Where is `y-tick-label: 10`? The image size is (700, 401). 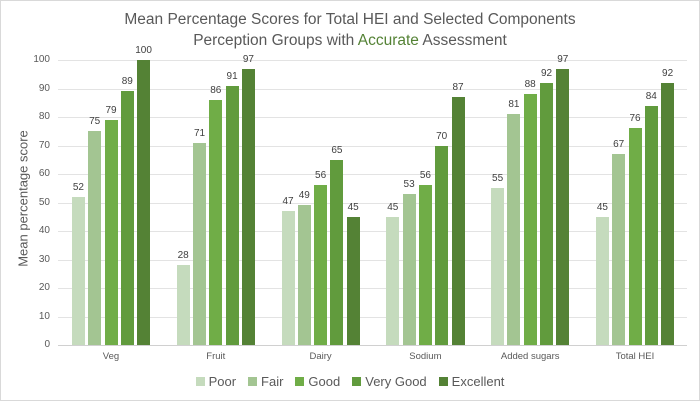 y-tick-label: 10 is located at coordinates (44, 316).